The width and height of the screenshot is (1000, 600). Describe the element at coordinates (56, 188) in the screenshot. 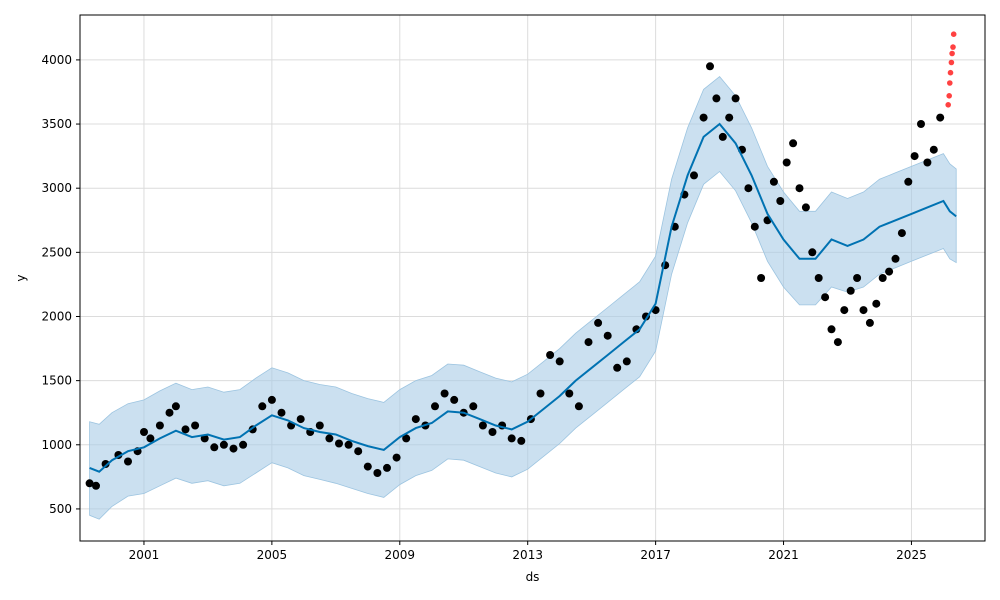

I see `y-tick-label: 3000` at that location.